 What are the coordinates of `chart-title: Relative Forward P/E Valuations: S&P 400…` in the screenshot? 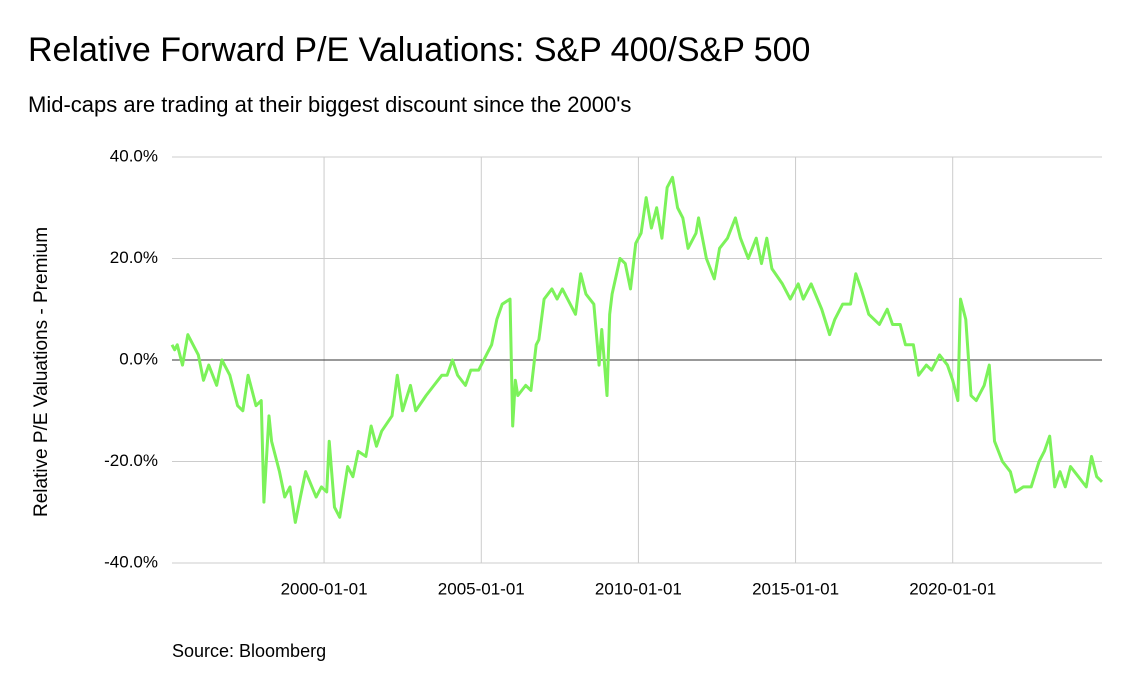 It's located at (419, 50).